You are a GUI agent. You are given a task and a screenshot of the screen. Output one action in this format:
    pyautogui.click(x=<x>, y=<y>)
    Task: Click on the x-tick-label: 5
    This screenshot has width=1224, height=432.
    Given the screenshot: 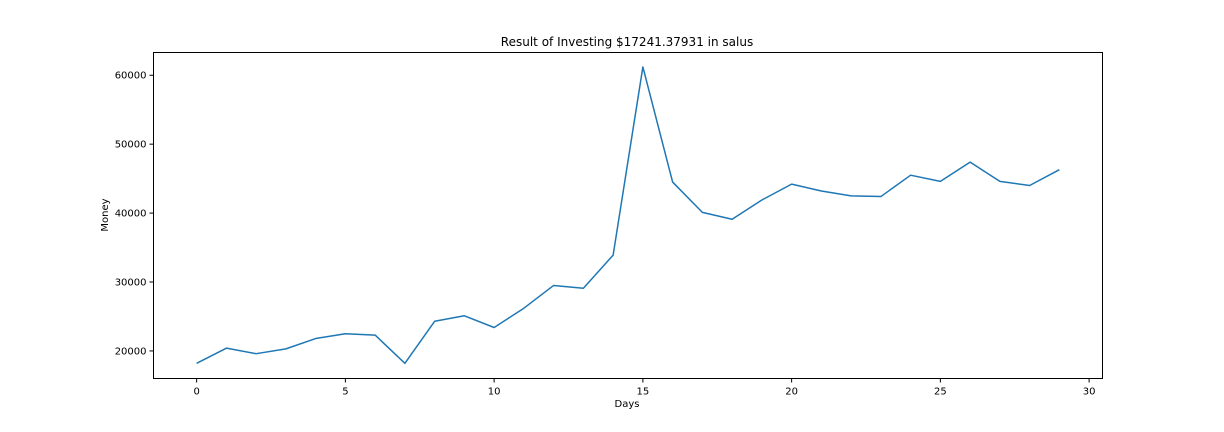 What is the action you would take?
    pyautogui.click(x=345, y=392)
    